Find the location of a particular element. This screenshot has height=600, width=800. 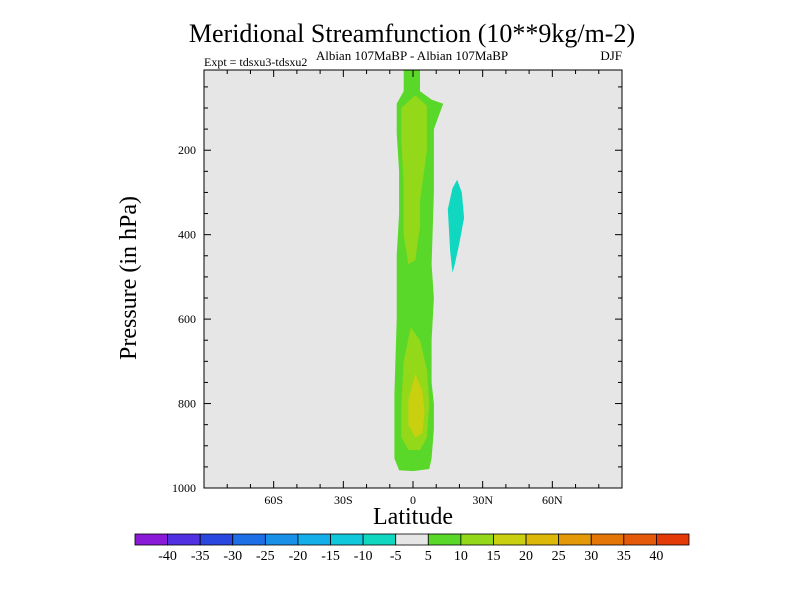

chart-subtitle-right: DJF is located at coordinates (611, 55).